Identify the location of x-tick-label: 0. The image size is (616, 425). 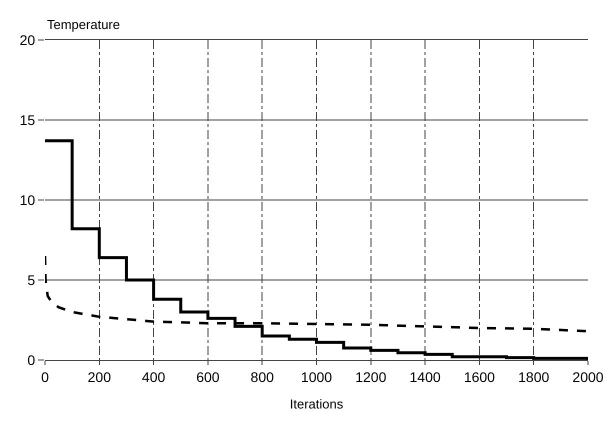
(45, 376).